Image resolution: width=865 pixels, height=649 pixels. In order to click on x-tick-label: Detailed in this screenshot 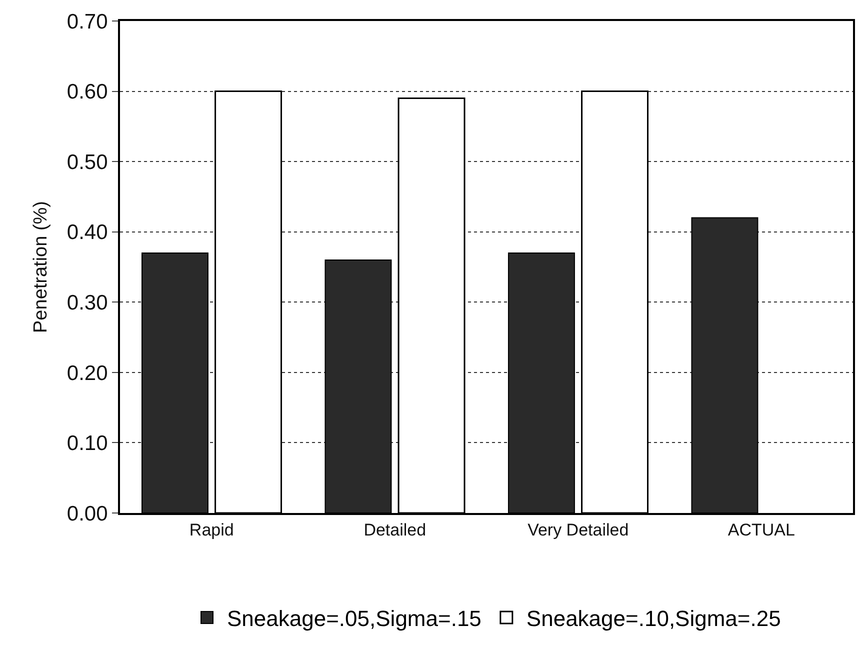, I will do `click(395, 530)`.